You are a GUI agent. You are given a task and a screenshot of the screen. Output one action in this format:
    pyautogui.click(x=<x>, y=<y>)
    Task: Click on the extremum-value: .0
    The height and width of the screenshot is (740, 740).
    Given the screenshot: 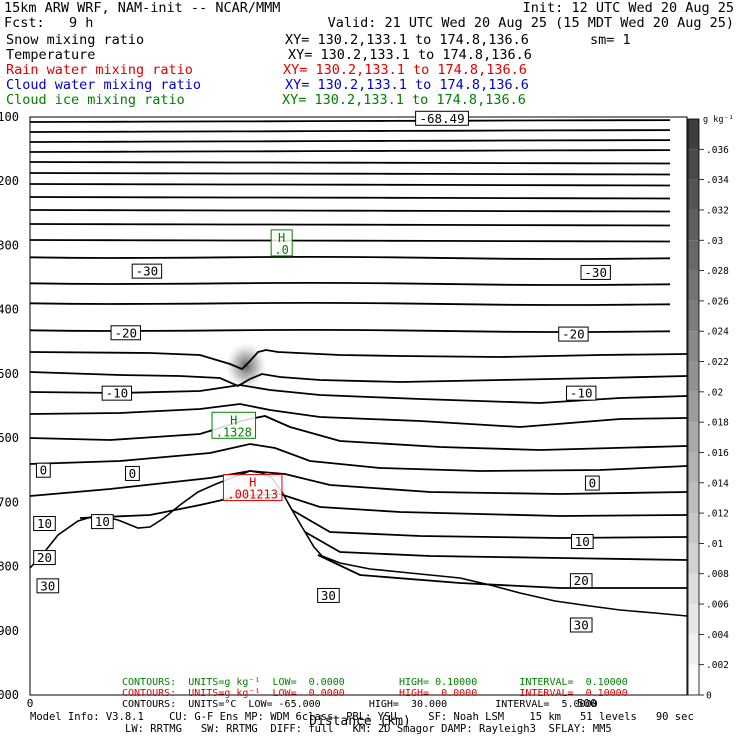 What is the action you would take?
    pyautogui.click(x=281, y=250)
    